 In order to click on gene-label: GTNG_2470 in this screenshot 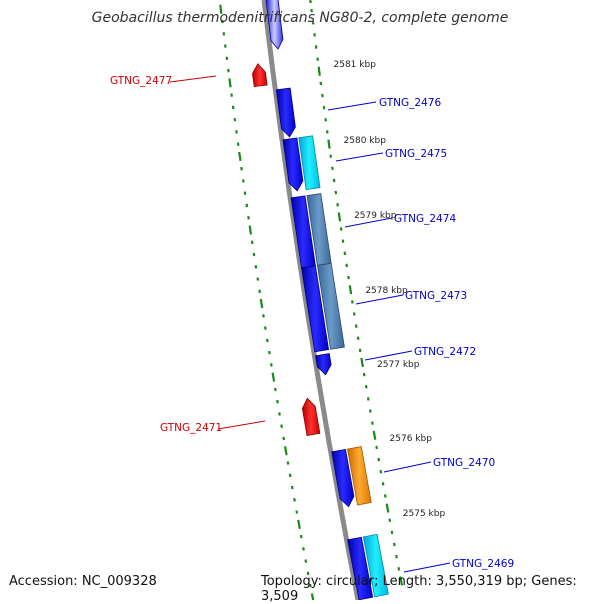, I will do `click(464, 463)`.